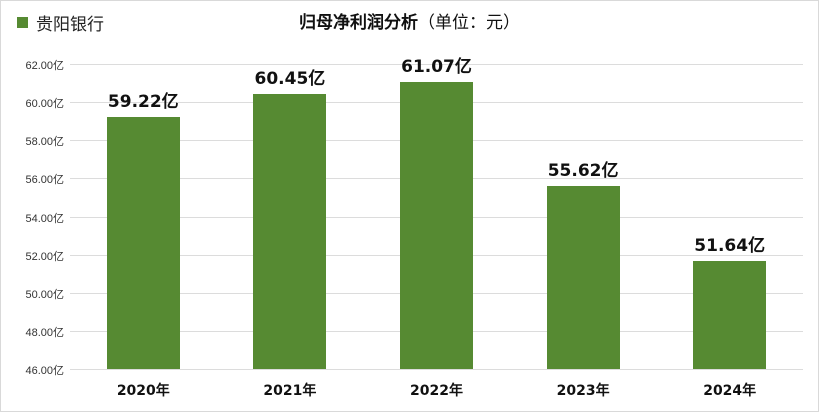  Describe the element at coordinates (143, 242) in the screenshot. I see `bar-2020年` at that location.